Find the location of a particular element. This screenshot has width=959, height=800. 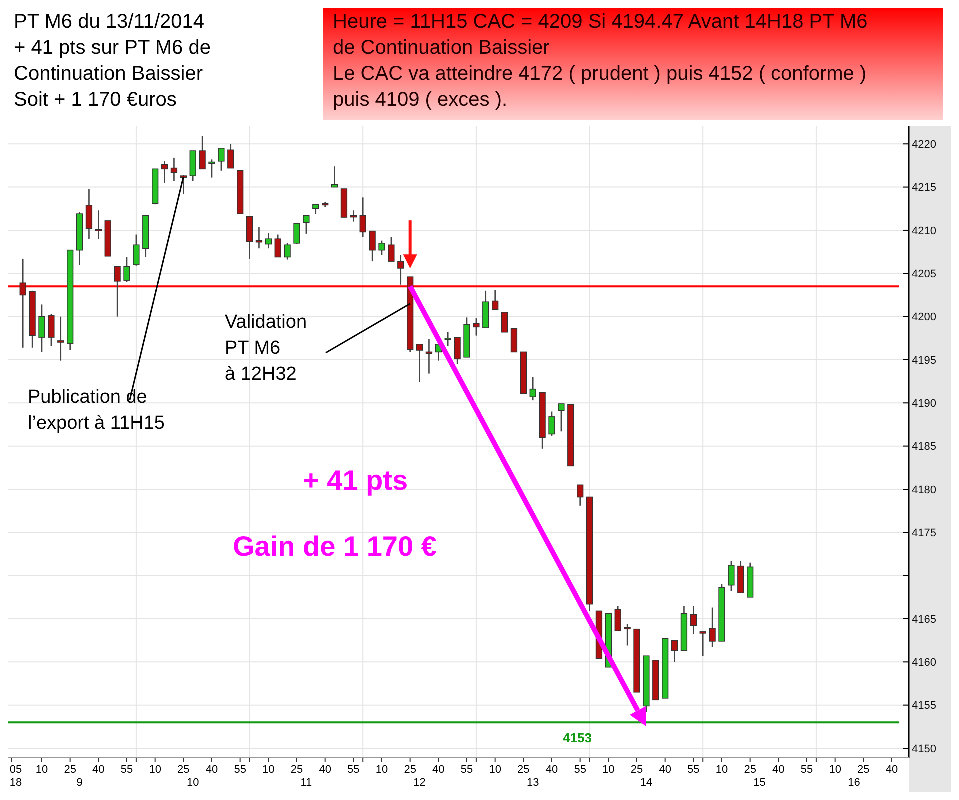

x2-tick-label: 13 is located at coordinates (533, 783).